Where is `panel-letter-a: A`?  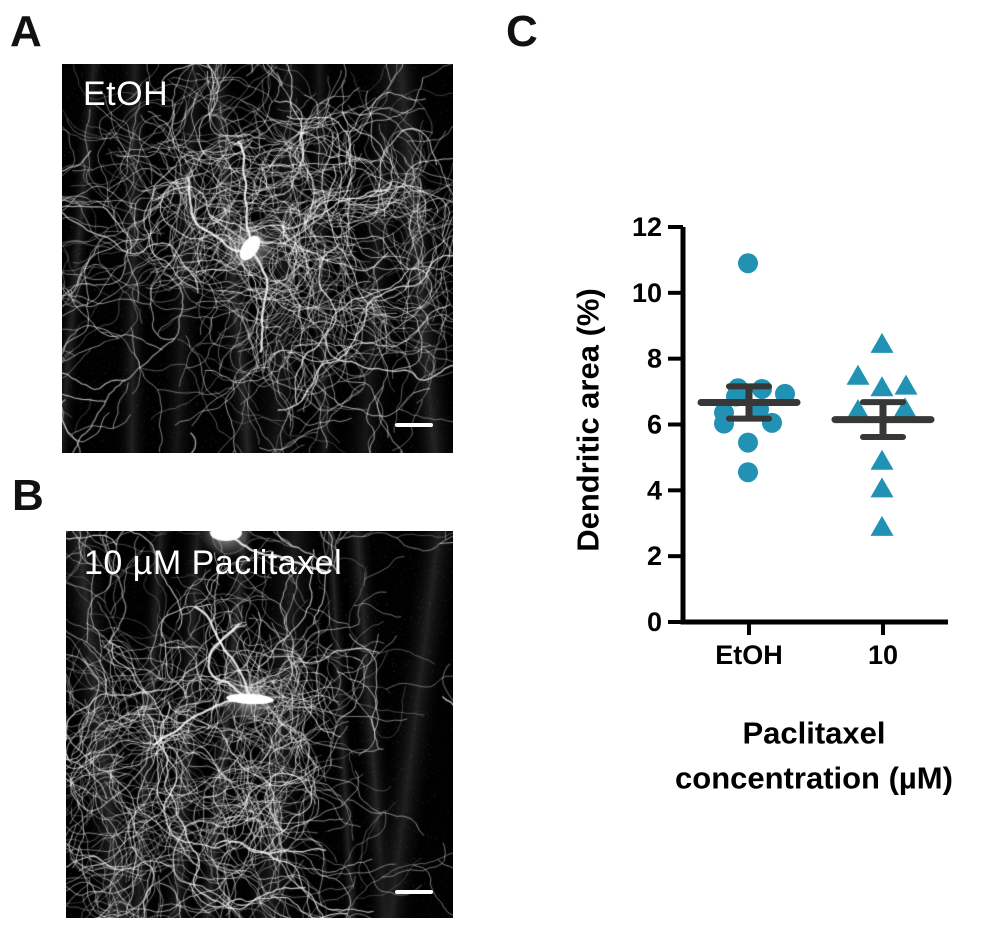
panel-letter-a: A is located at coordinates (26, 31).